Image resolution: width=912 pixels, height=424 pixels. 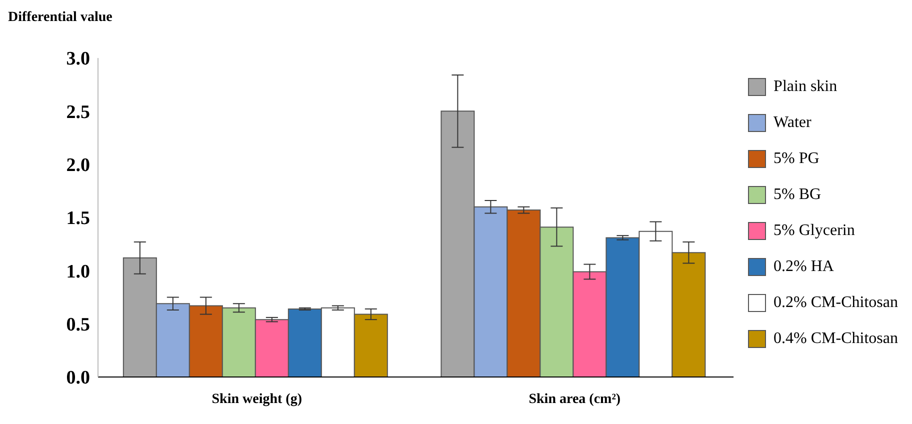 I want to click on legend-label: 0.4% CM-Chitosan, so click(x=836, y=339).